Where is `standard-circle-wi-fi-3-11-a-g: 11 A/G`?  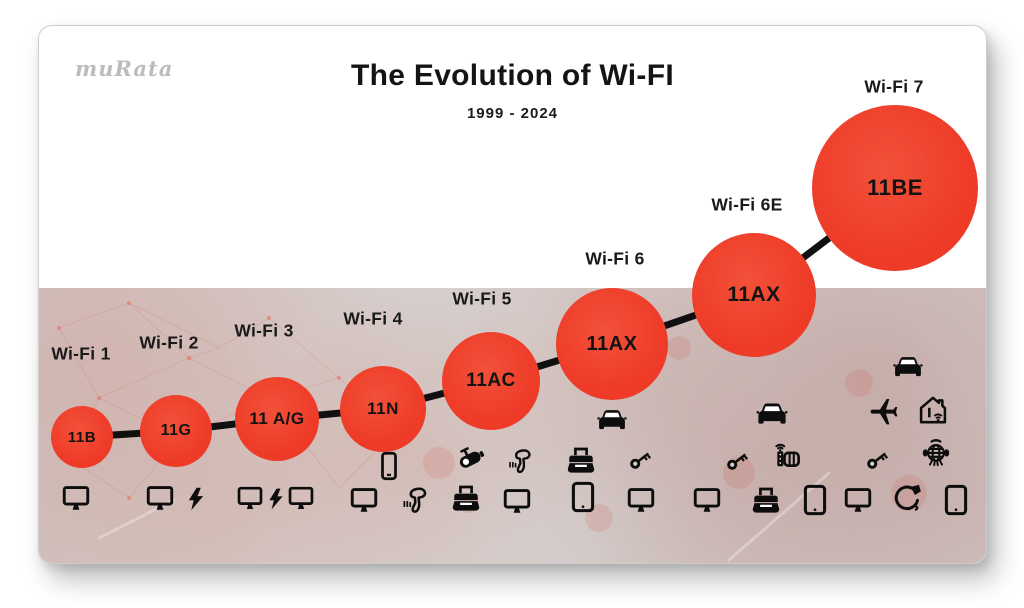
standard-circle-wi-fi-3-11-a-g: 11 A/G is located at coordinates (277, 419).